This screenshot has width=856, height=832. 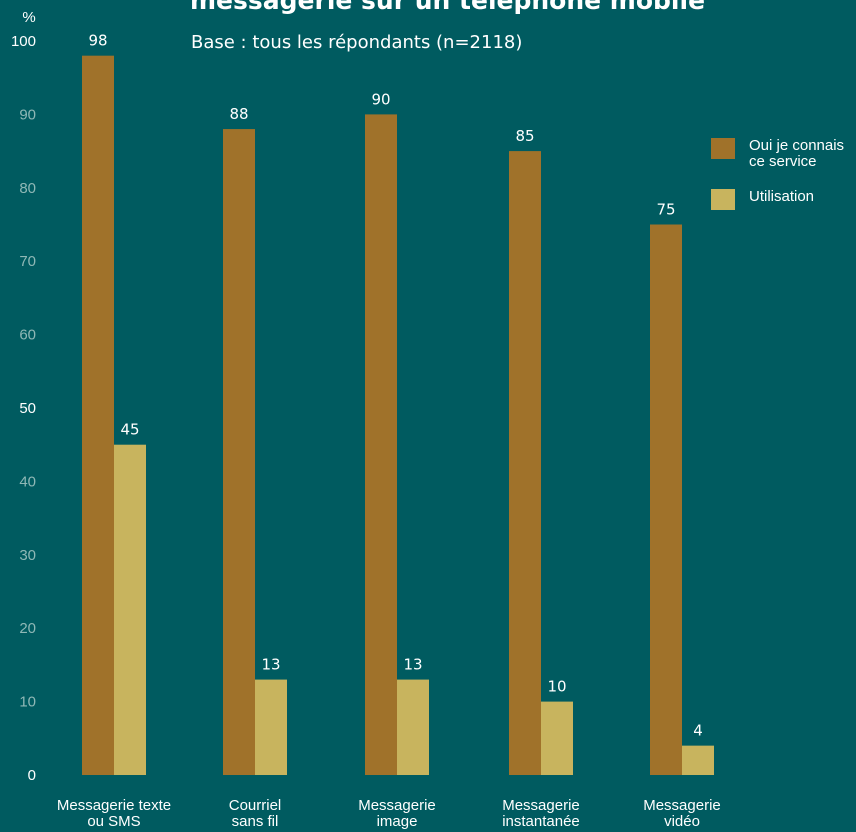 I want to click on chart-subtitle: Base : tous les répondants (n=2118), so click(x=357, y=42).